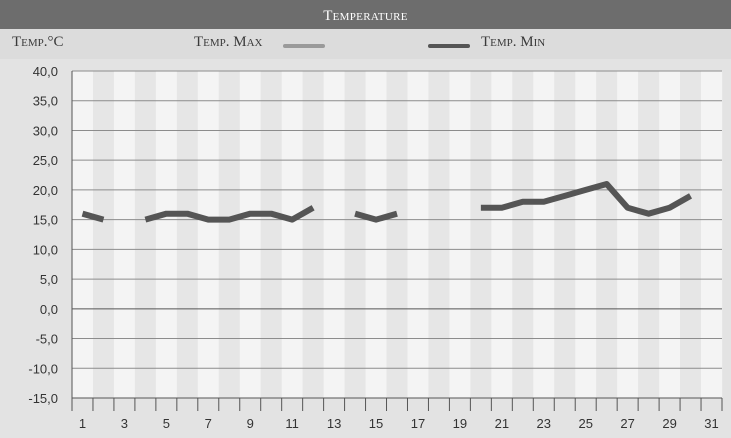 This screenshot has height=438, width=731. What do you see at coordinates (124, 423) in the screenshot?
I see `x-tick-label: 3` at bounding box center [124, 423].